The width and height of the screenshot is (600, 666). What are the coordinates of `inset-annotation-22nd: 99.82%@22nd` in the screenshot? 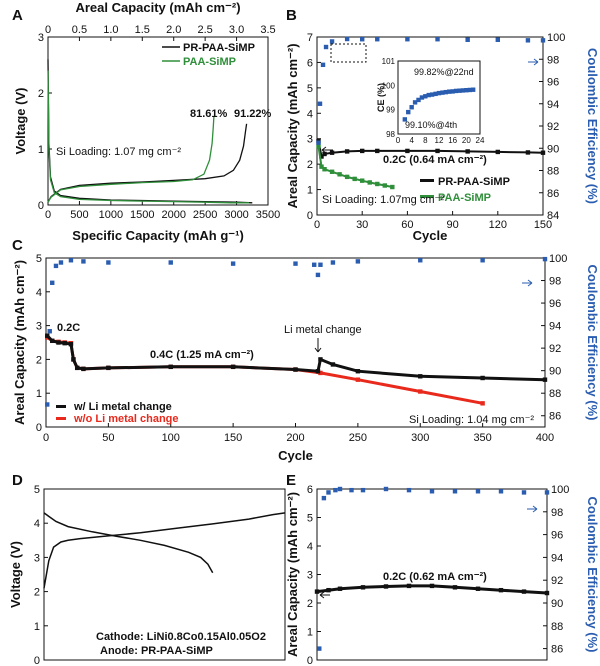 It's located at (444, 72).